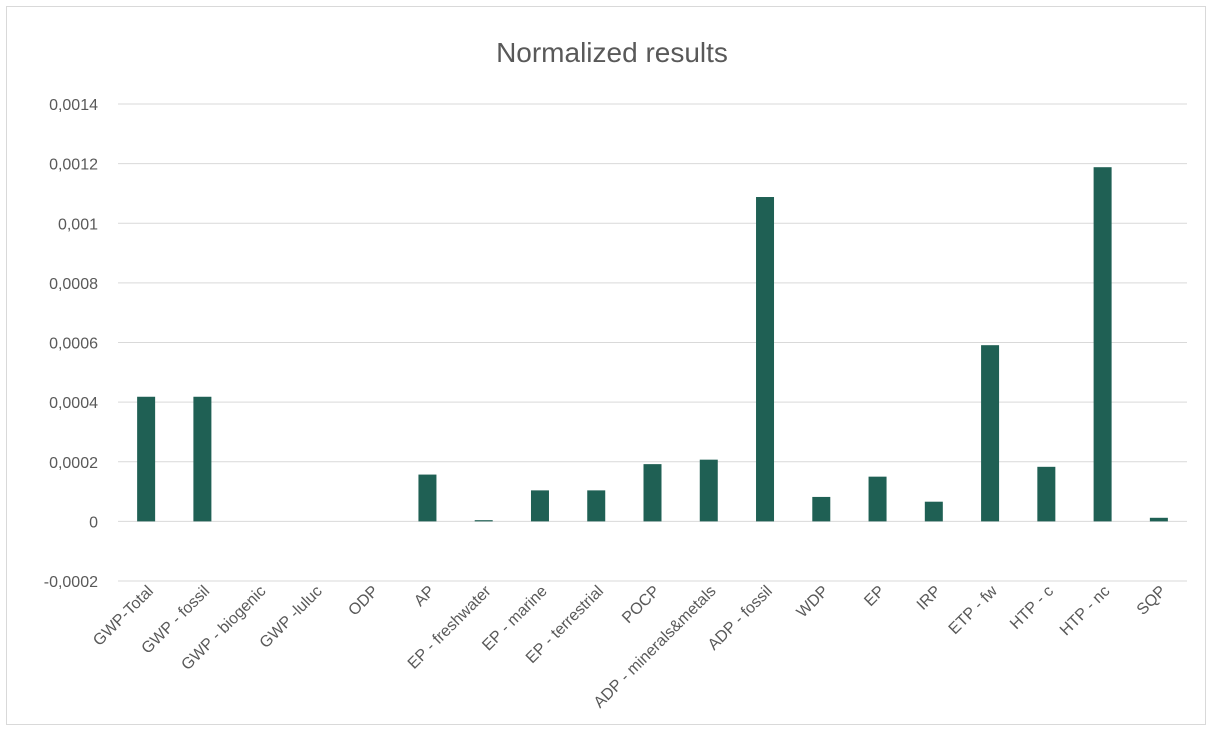 This screenshot has width=1212, height=731. Describe the element at coordinates (1032, 608) in the screenshot. I see `x-category-label: HTP - c` at that location.